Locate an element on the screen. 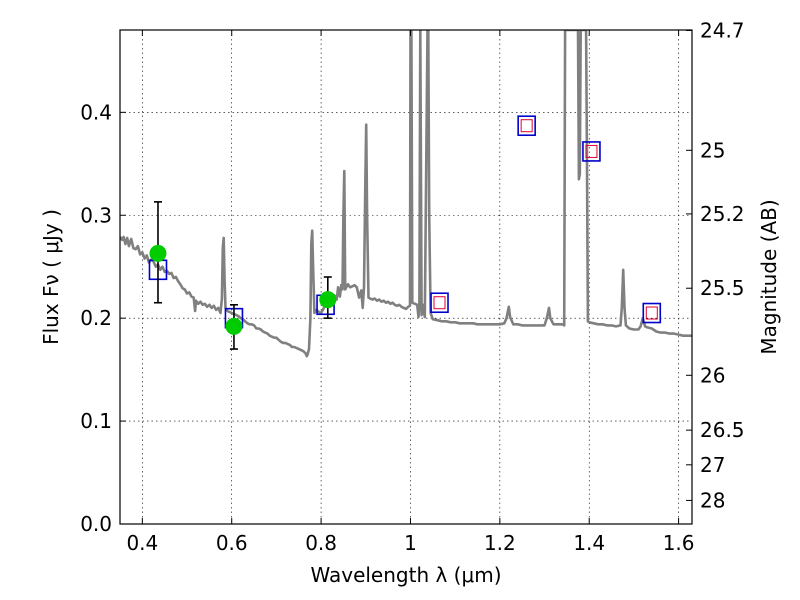 The height and width of the screenshot is (600, 800). y-axis-left: 0.0 0.1 0.2 0.3 0.4 is located at coordinates (103, 318).